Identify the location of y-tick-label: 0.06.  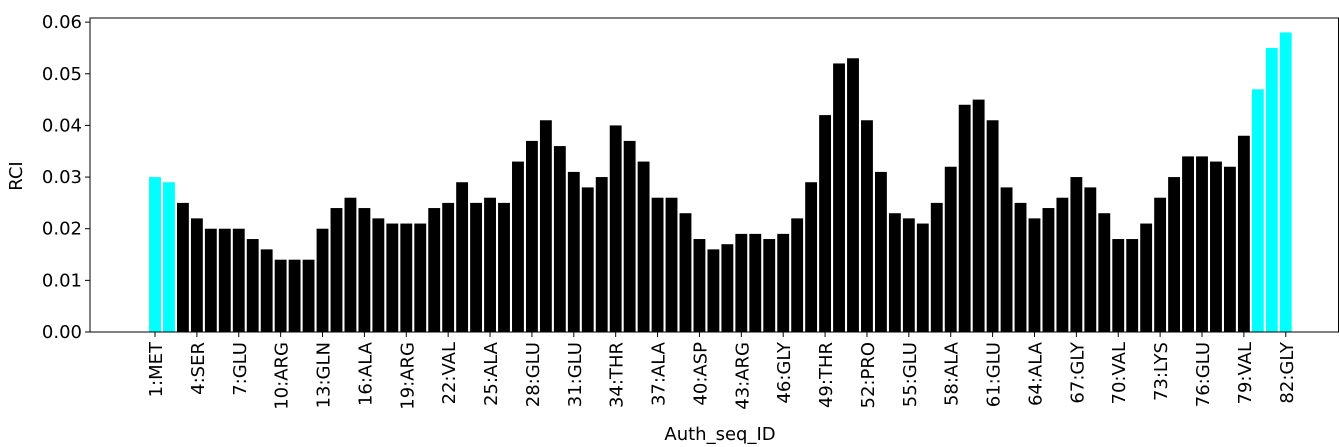
(62, 22).